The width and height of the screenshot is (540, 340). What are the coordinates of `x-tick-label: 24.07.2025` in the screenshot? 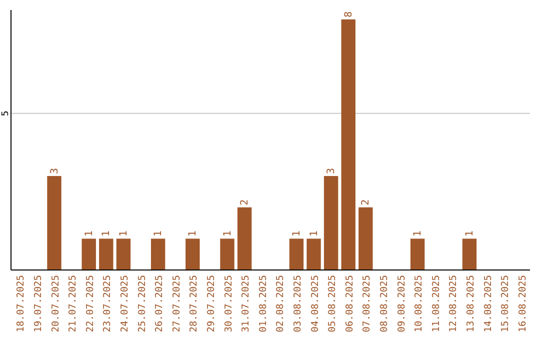 It's located at (124, 303).